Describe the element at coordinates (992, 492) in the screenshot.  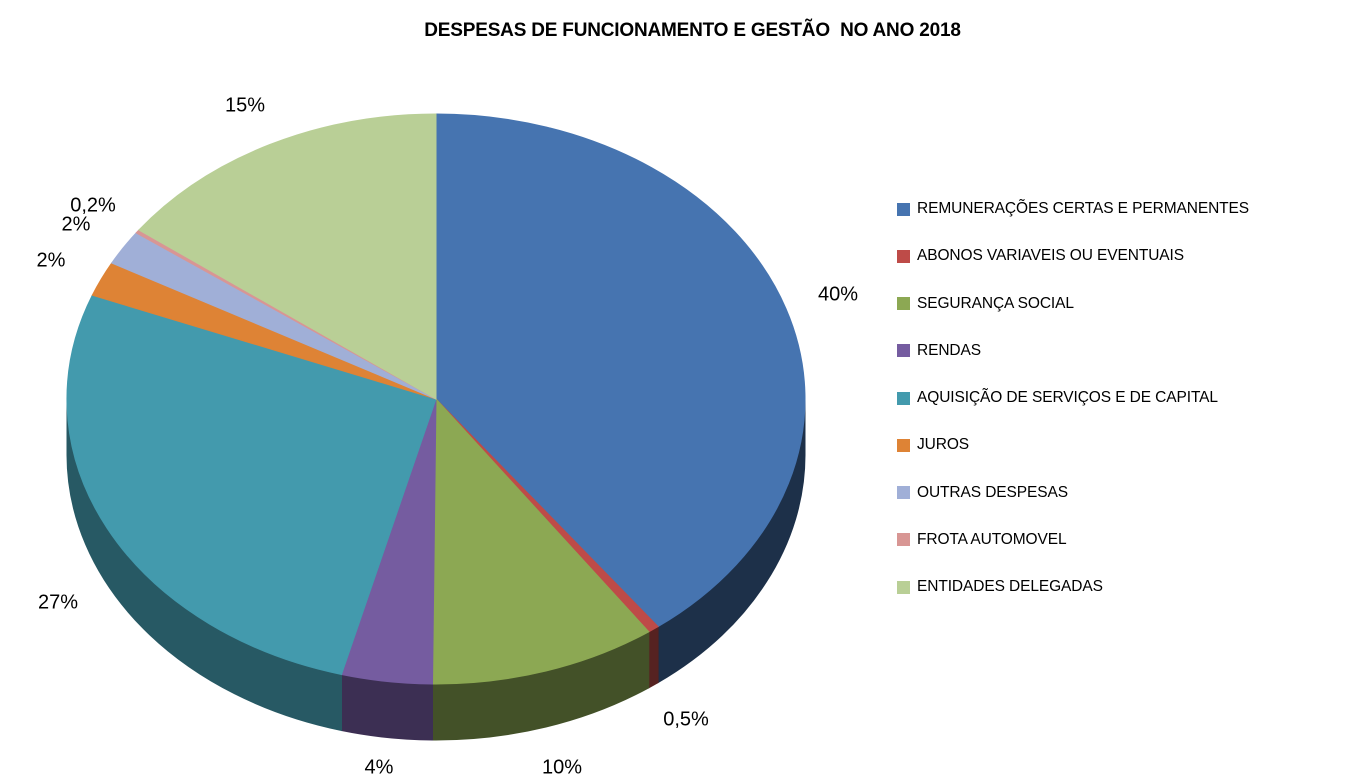
I see `legend-label: OUTRAS DESPESAS` at that location.